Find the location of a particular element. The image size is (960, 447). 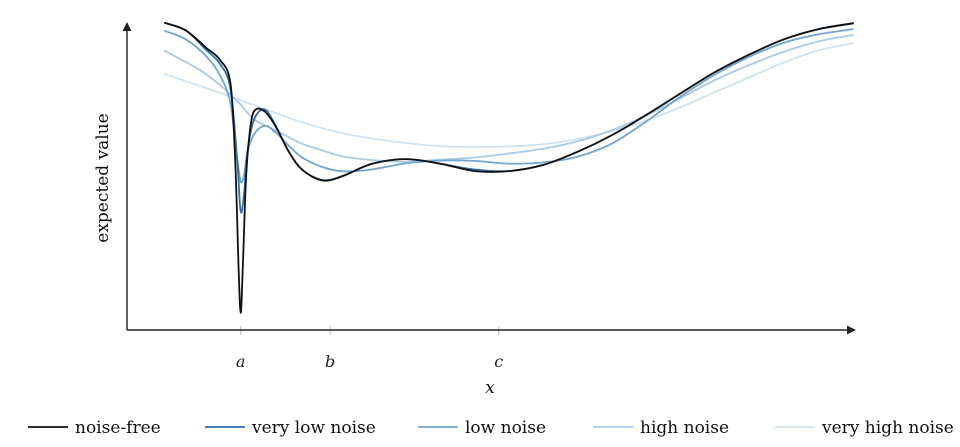

x-tick-label-a: a is located at coordinates (241, 361).